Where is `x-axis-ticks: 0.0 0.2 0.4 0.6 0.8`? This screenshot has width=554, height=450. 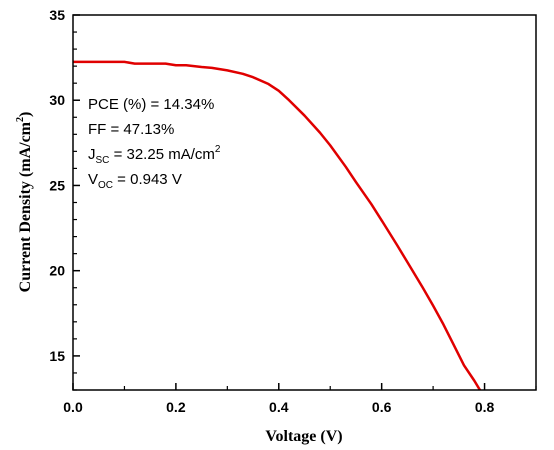 x-axis-ticks: 0.0 0.2 0.4 0.6 0.8 is located at coordinates (300, 399).